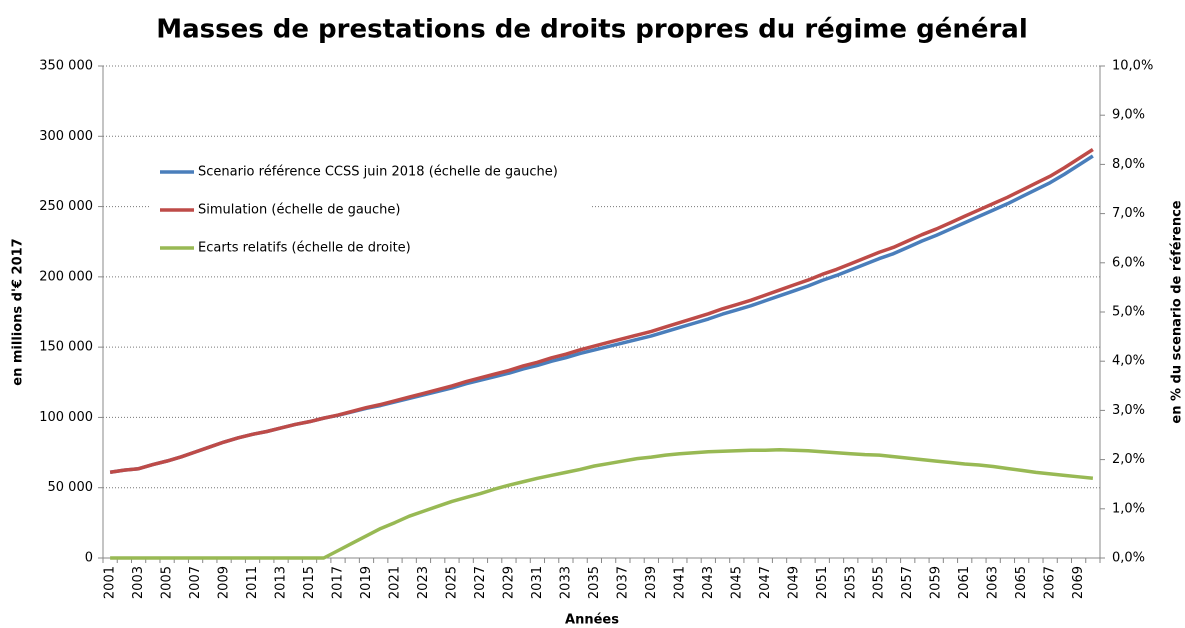 The width and height of the screenshot is (1185, 628). I want to click on x-tick-label: 2043, so click(708, 582).